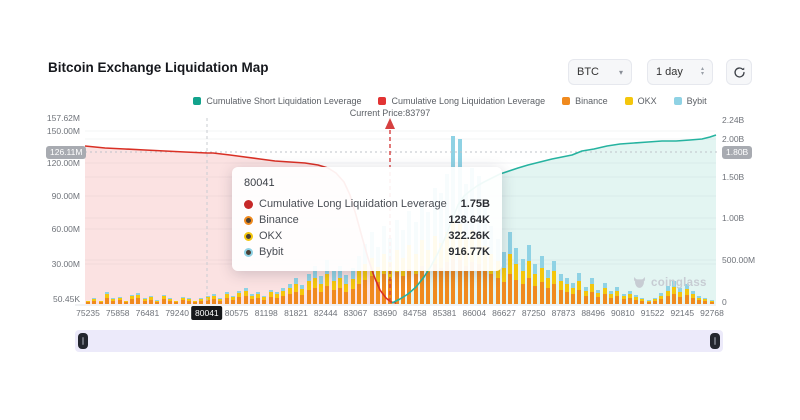 This screenshot has width=800, height=420. Describe the element at coordinates (415, 313) in the screenshot. I see `axis-tick-label: 84758` at that location.